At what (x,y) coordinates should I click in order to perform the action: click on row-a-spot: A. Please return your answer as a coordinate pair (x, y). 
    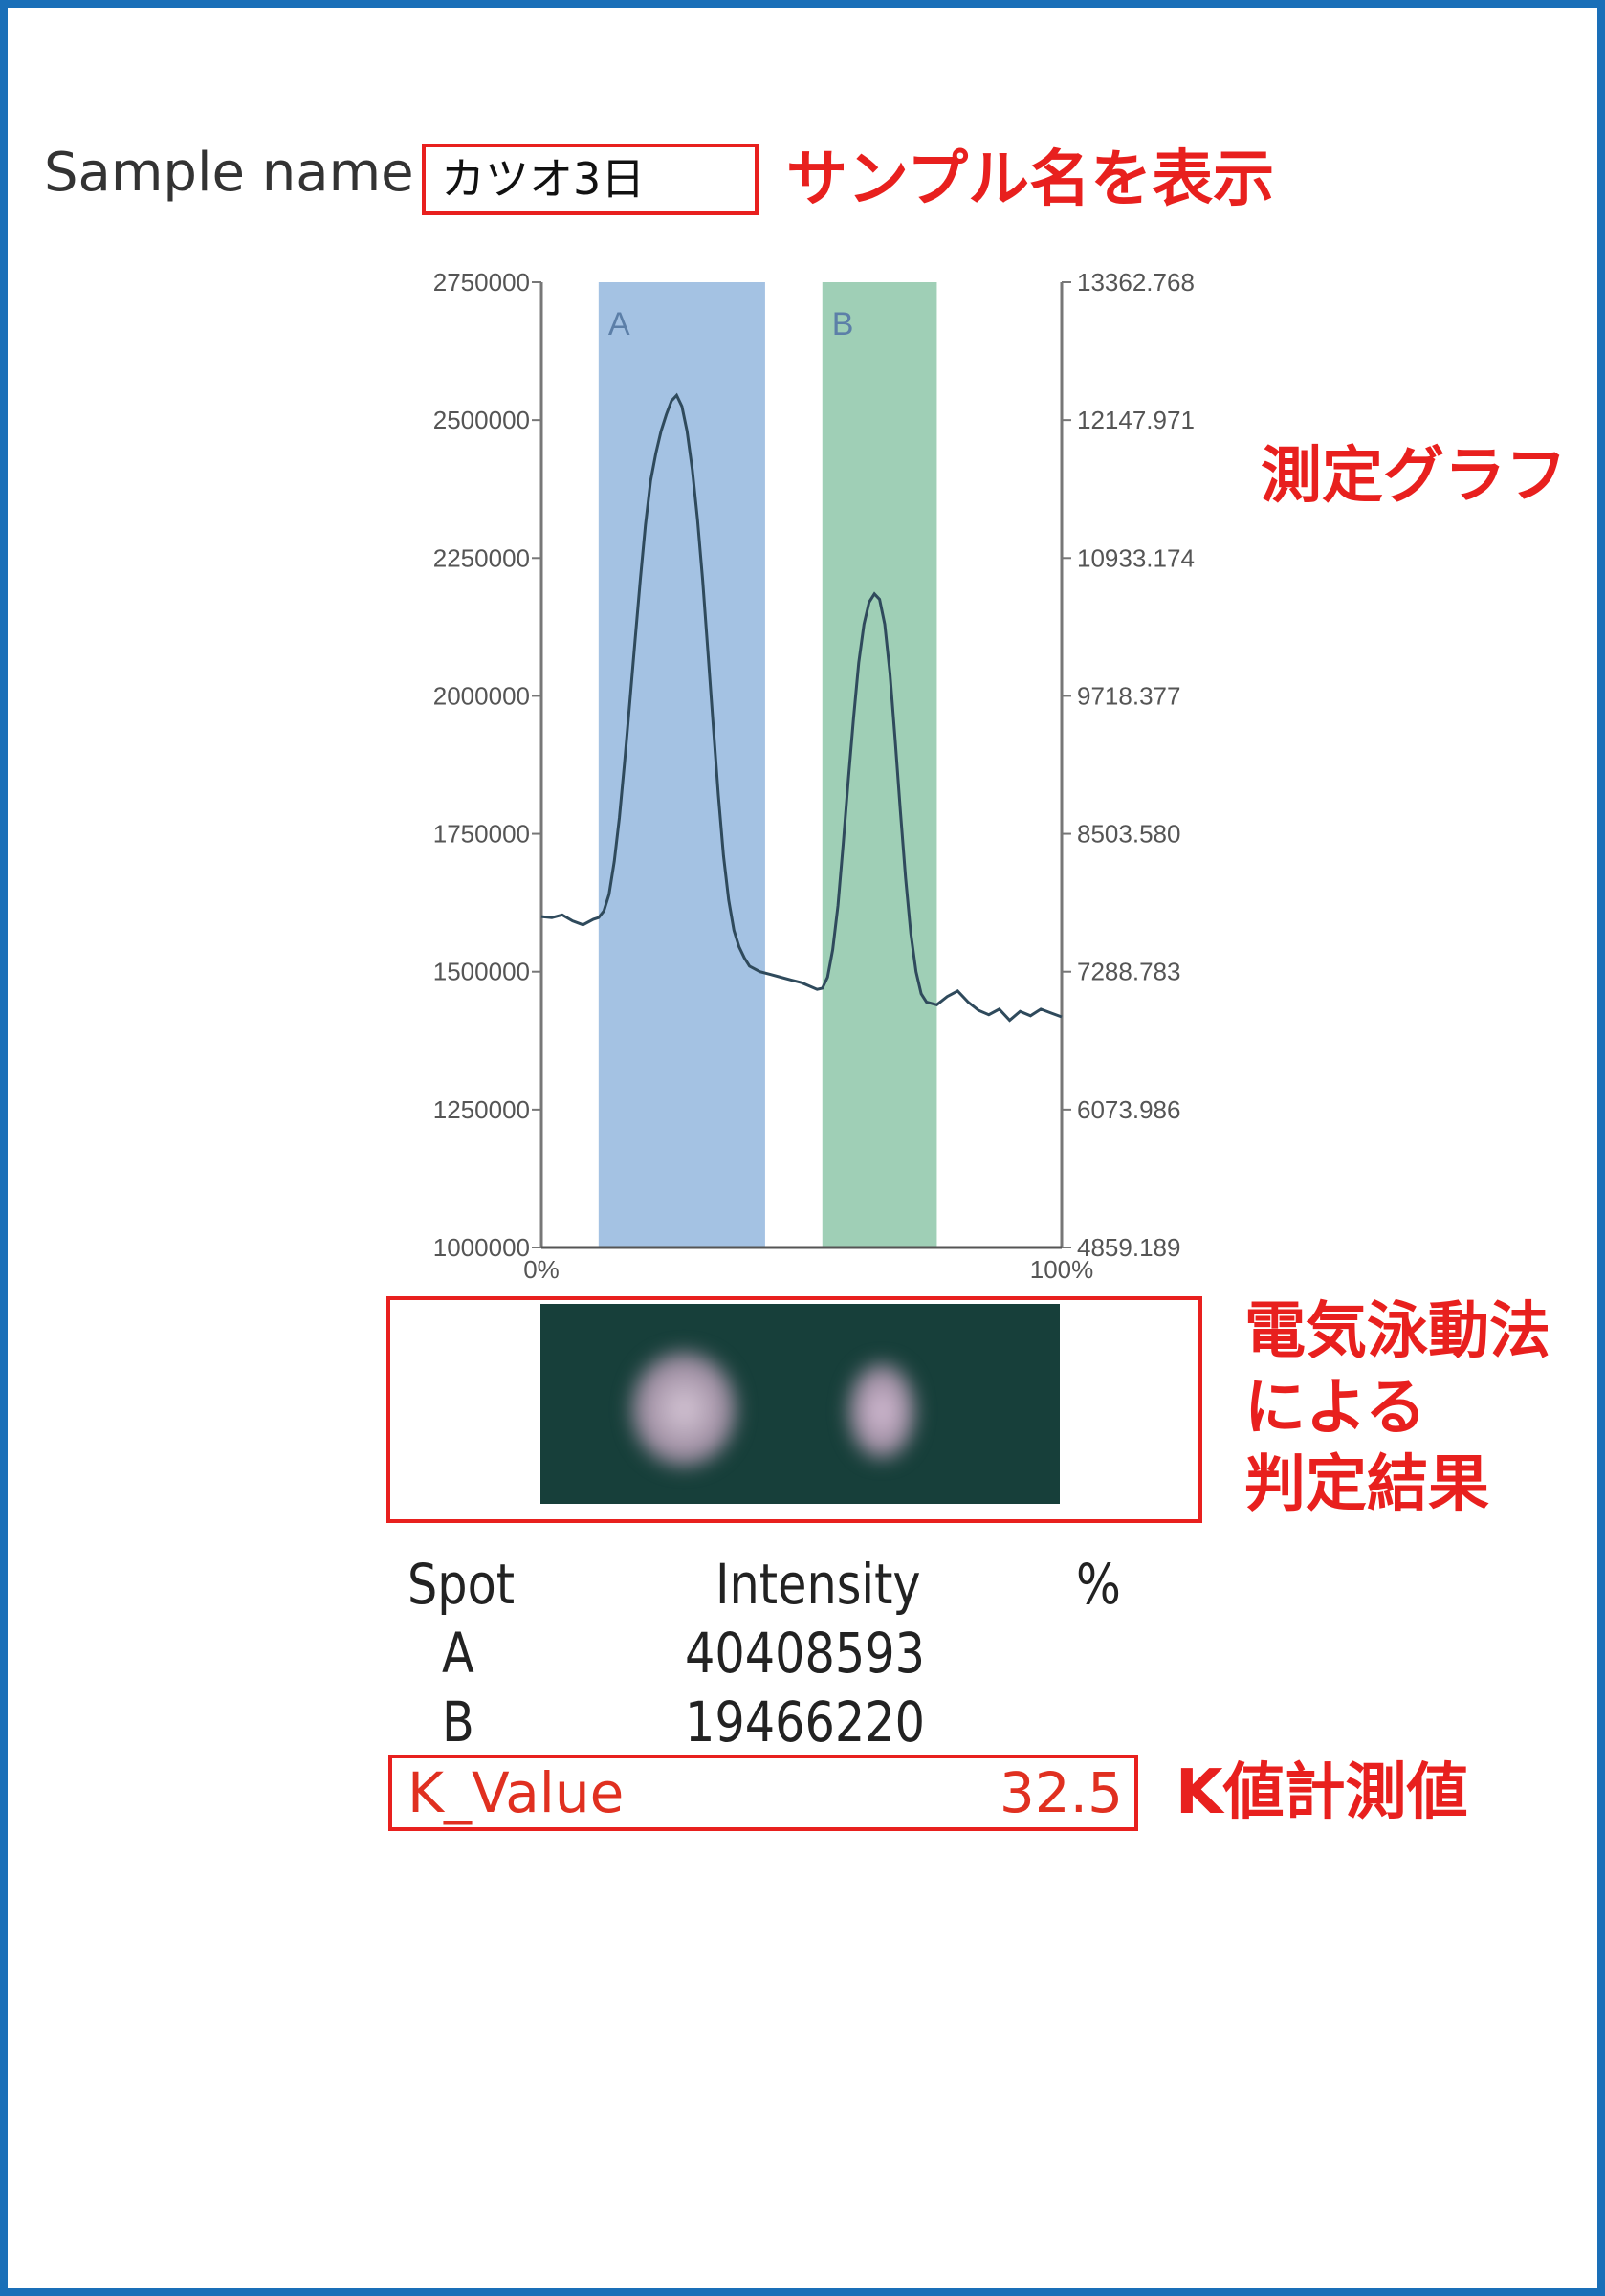
    Looking at the image, I should click on (458, 1654).